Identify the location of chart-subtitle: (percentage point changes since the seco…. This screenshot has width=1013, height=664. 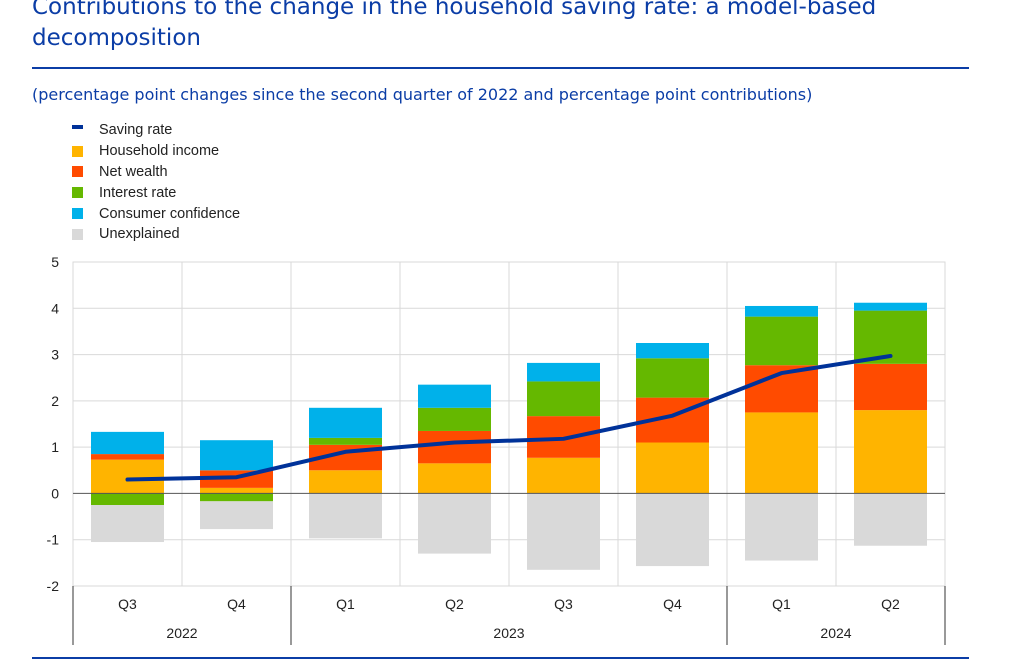
(422, 94).